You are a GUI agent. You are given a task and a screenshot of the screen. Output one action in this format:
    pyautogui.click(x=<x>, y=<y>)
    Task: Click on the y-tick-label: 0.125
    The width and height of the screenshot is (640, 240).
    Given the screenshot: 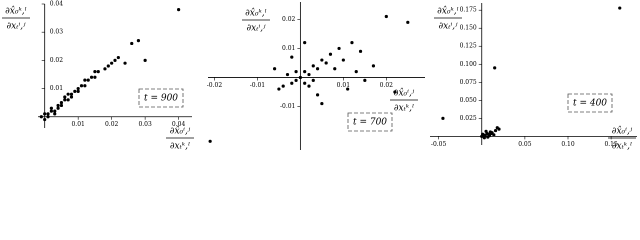 What is the action you would take?
    pyautogui.click(x=468, y=46)
    